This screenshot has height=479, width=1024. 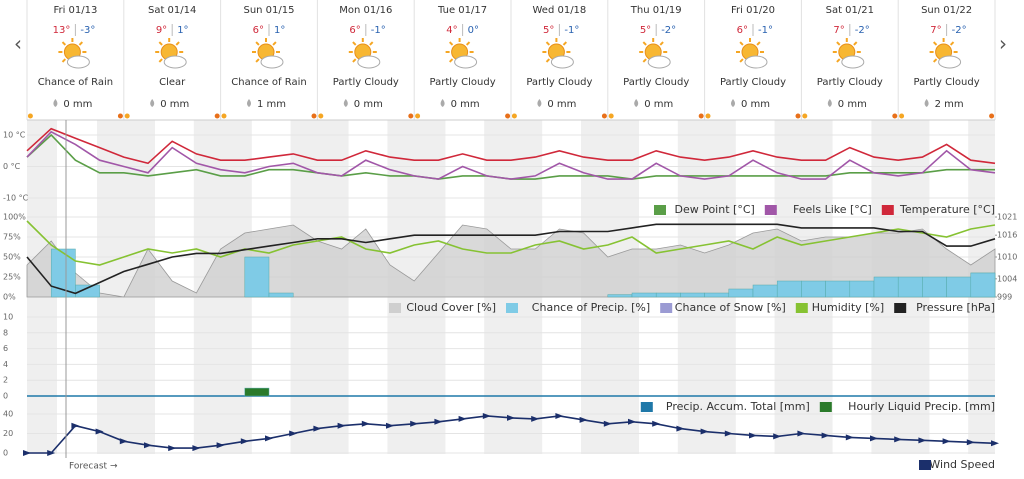 What do you see at coordinates (451, 307) in the screenshot?
I see `legend-label: Cloud Cover [%]` at bounding box center [451, 307].